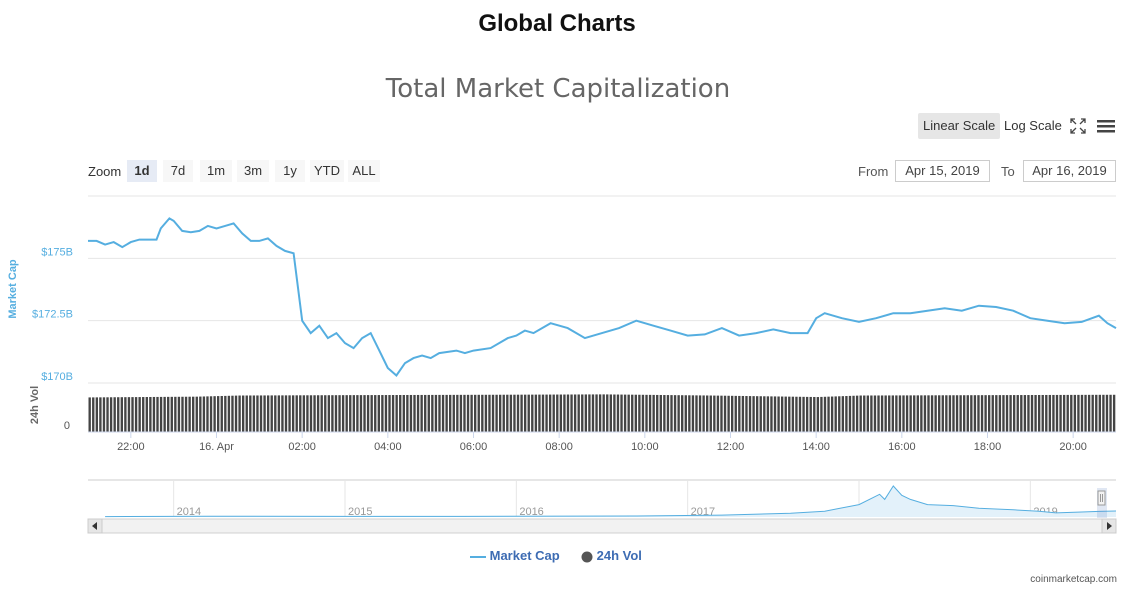 This screenshot has height=600, width=1130. What do you see at coordinates (1102, 503) in the screenshot?
I see `navigator-selection` at bounding box center [1102, 503].